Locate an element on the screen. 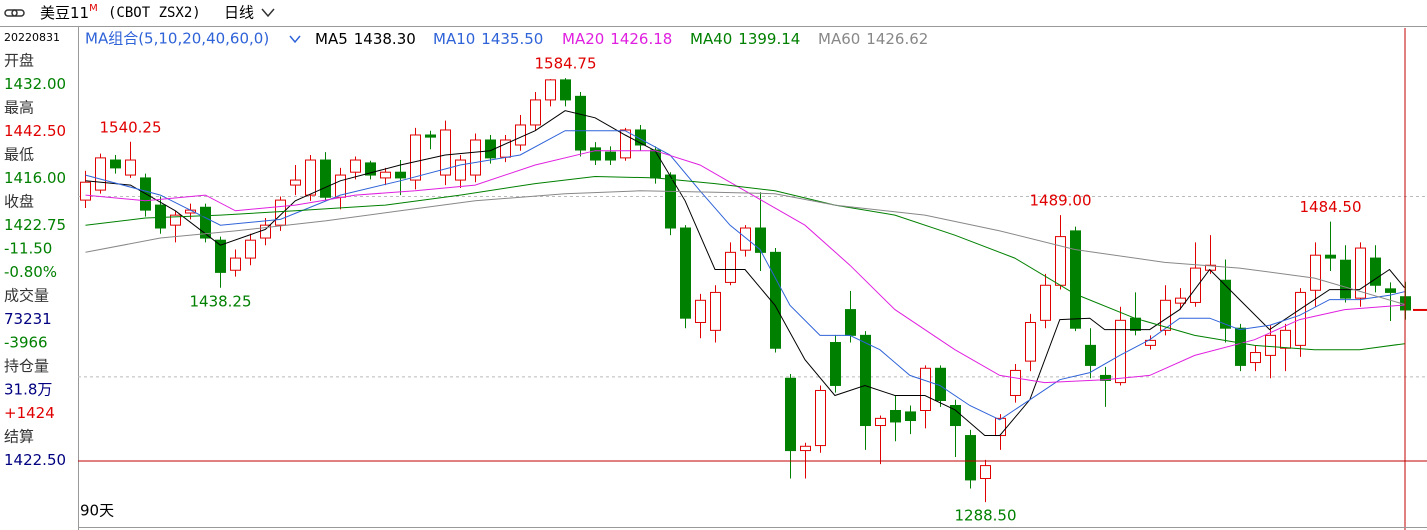 The width and height of the screenshot is (1427, 530). legend-name: MA10 is located at coordinates (454, 39).